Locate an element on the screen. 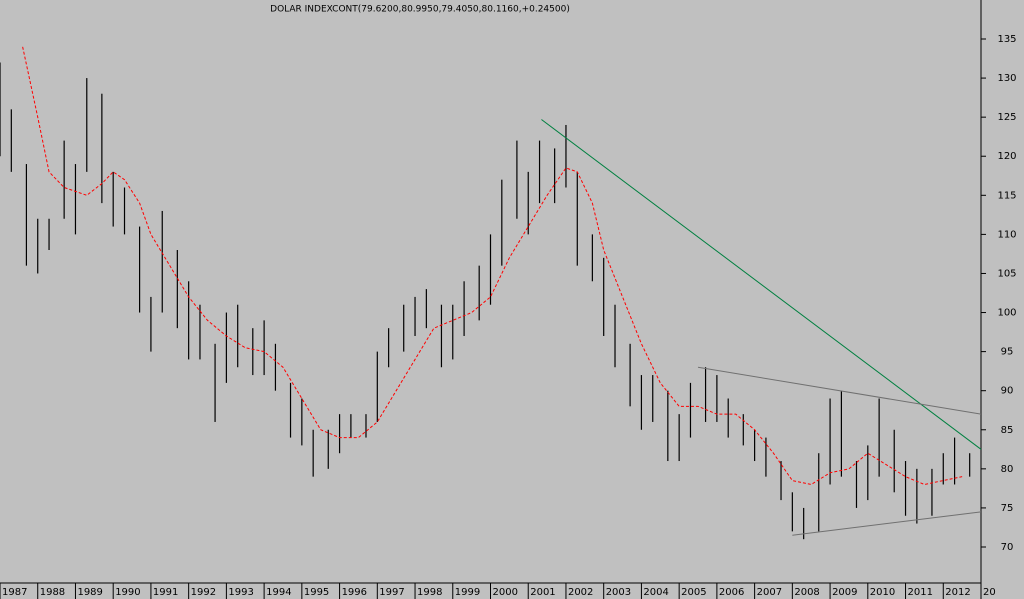 The image size is (1024, 599). x-tick-label: 1991 is located at coordinates (165, 592).